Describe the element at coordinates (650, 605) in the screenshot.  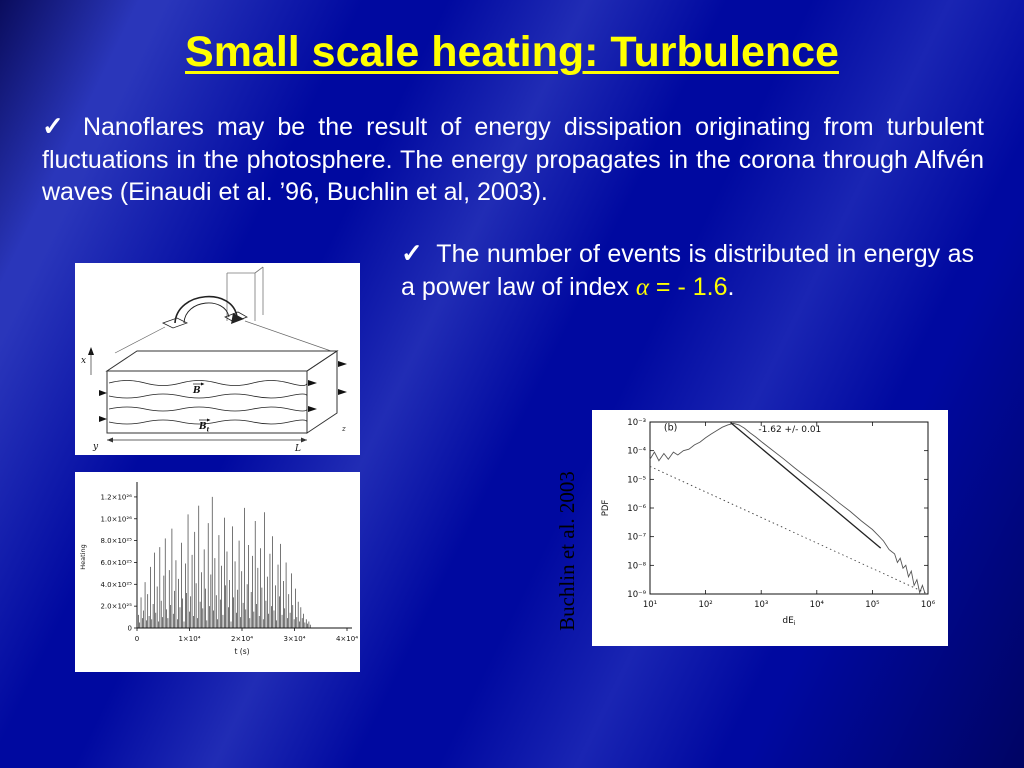
I see `x-tick-label: 10¹` at that location.